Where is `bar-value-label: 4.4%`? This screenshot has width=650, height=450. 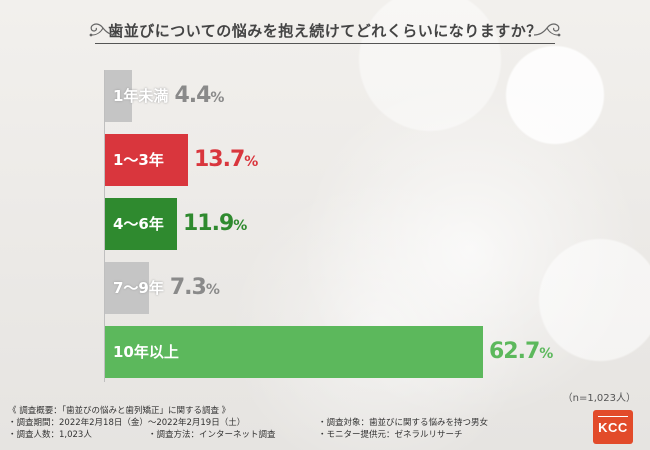
bar-value-label: 4.4% is located at coordinates (199, 96).